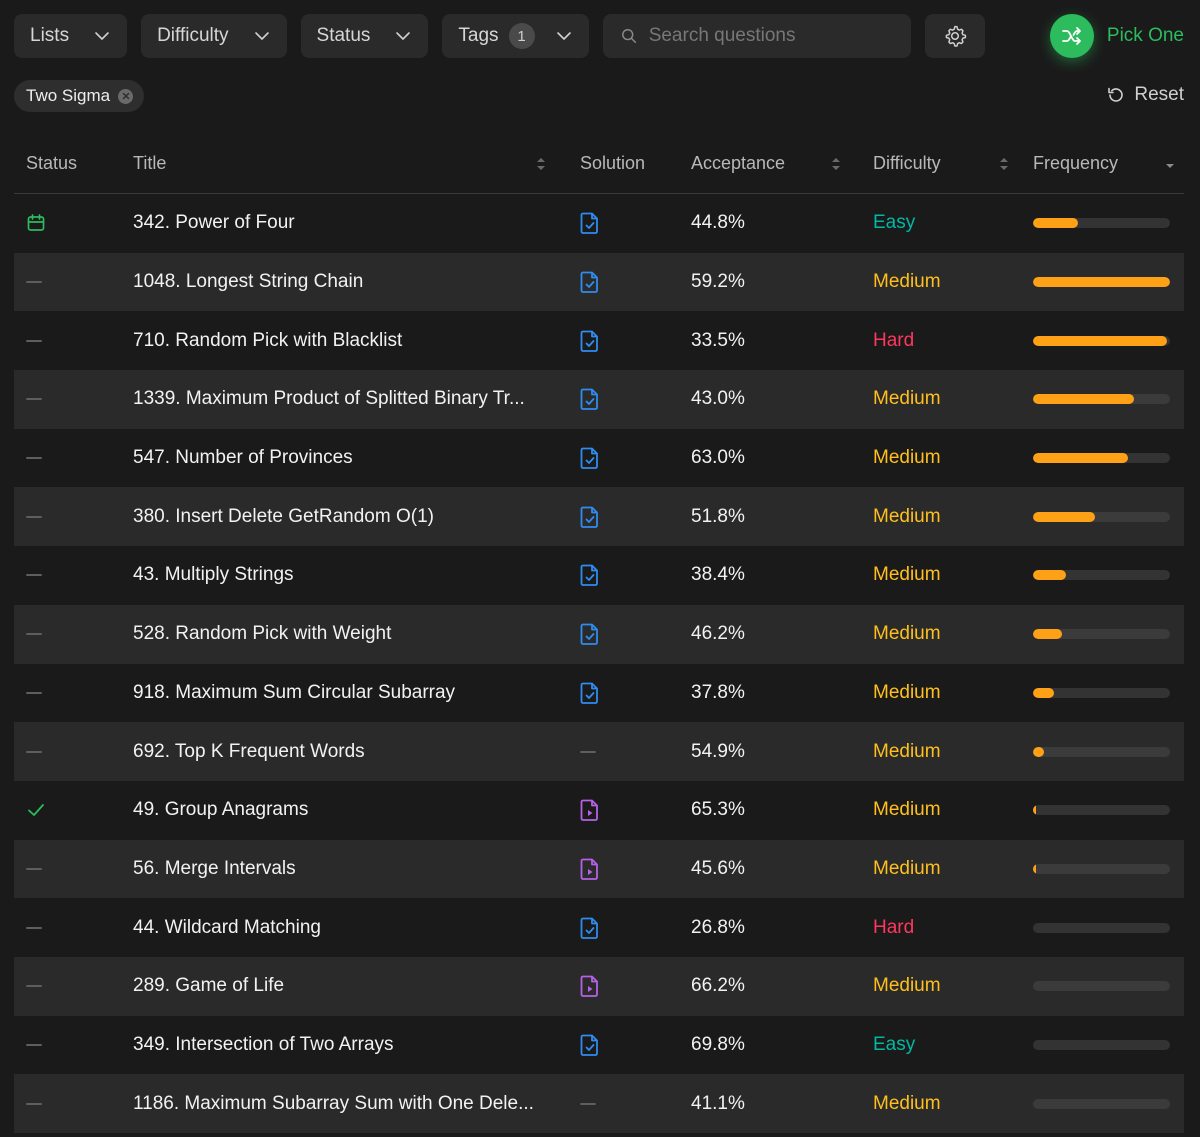  I want to click on pick-one-button: Pick One, so click(1116, 36).